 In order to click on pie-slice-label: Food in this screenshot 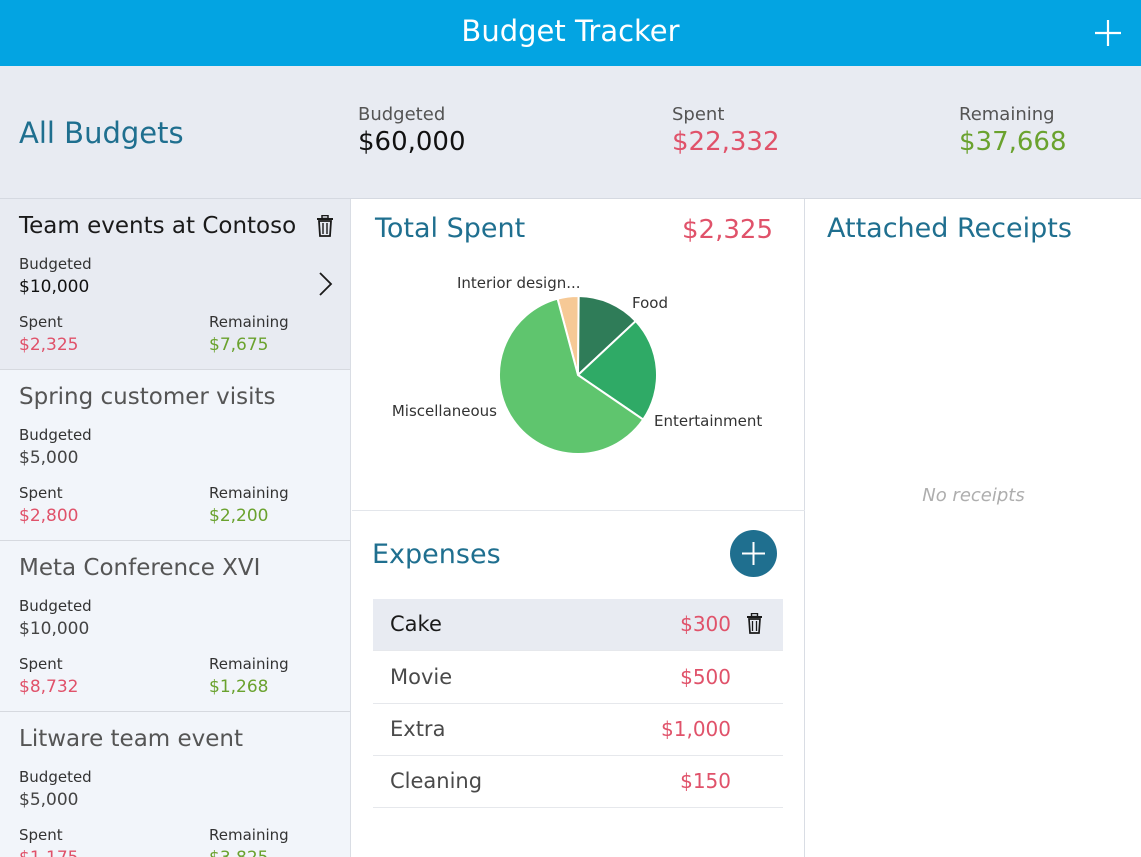, I will do `click(650, 303)`.